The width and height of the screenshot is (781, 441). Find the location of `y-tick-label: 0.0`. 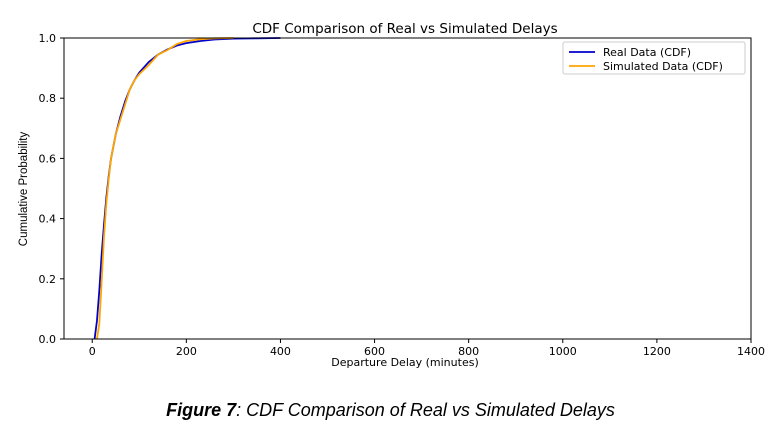

y-tick-label: 0.0 is located at coordinates (48, 339).